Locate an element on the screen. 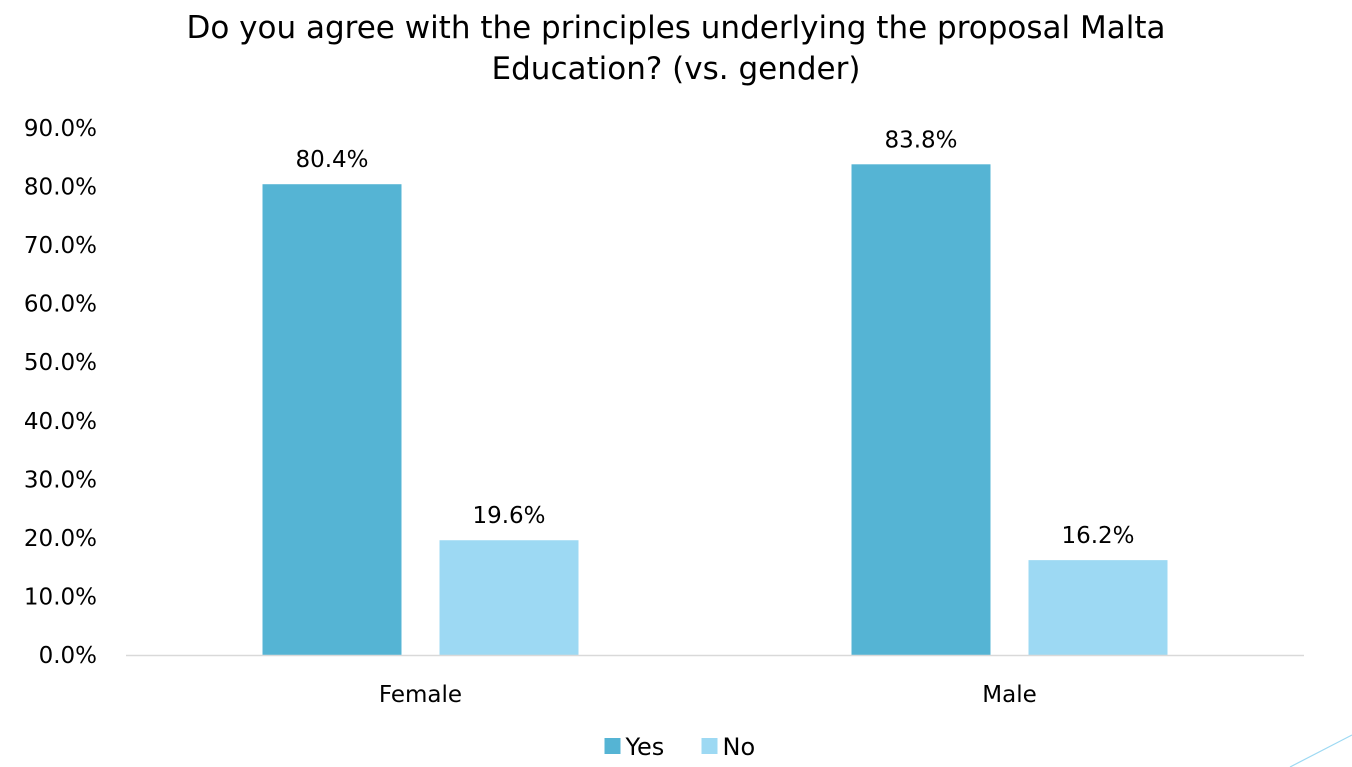 The image size is (1352, 767). data-label: 83.8% is located at coordinates (920, 140).